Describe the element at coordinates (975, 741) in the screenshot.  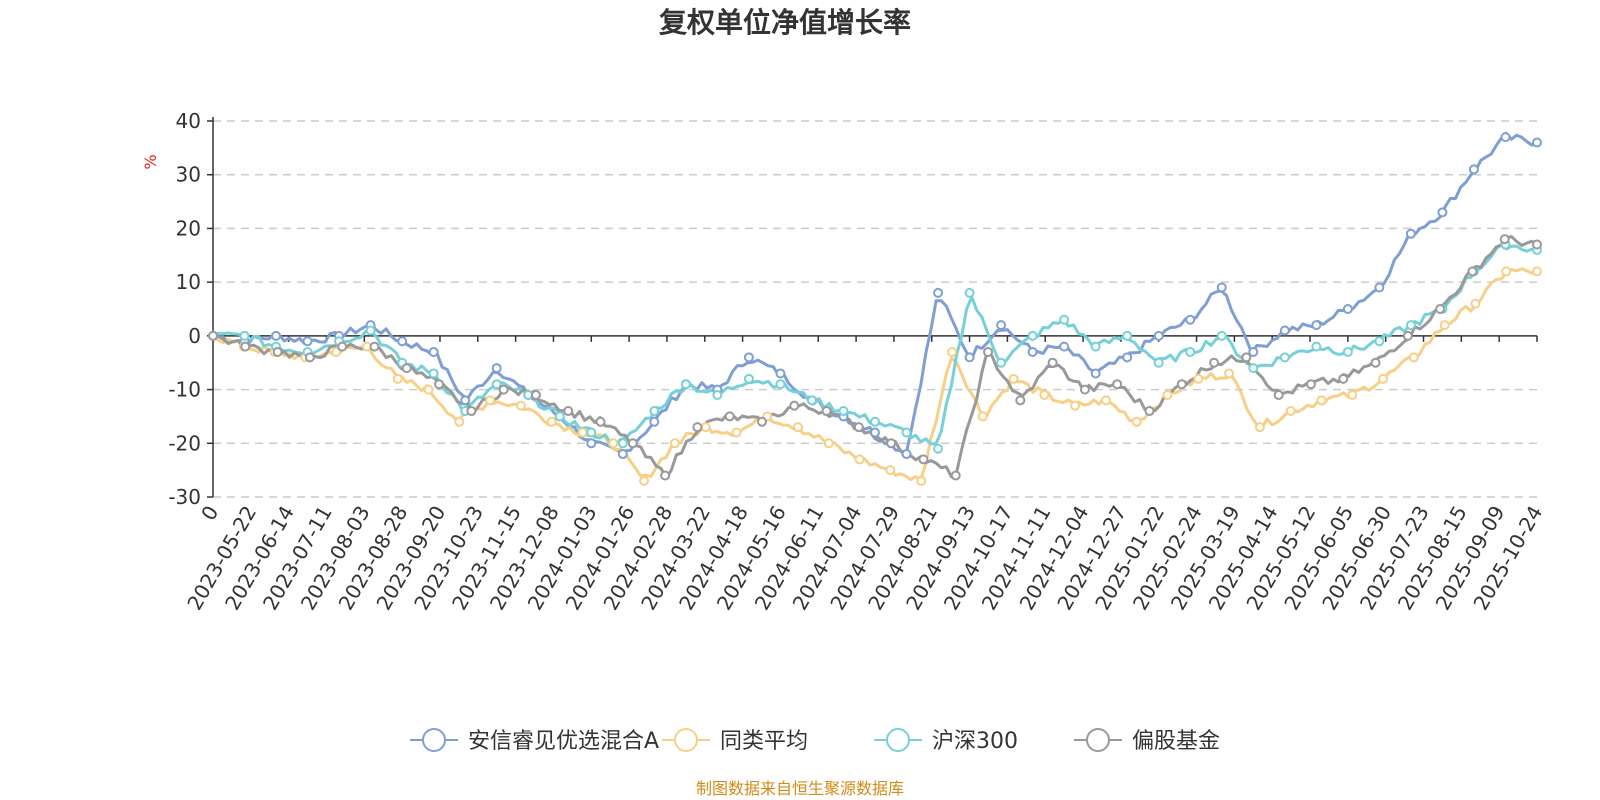
I see `legend-label-2: 沪深300` at that location.